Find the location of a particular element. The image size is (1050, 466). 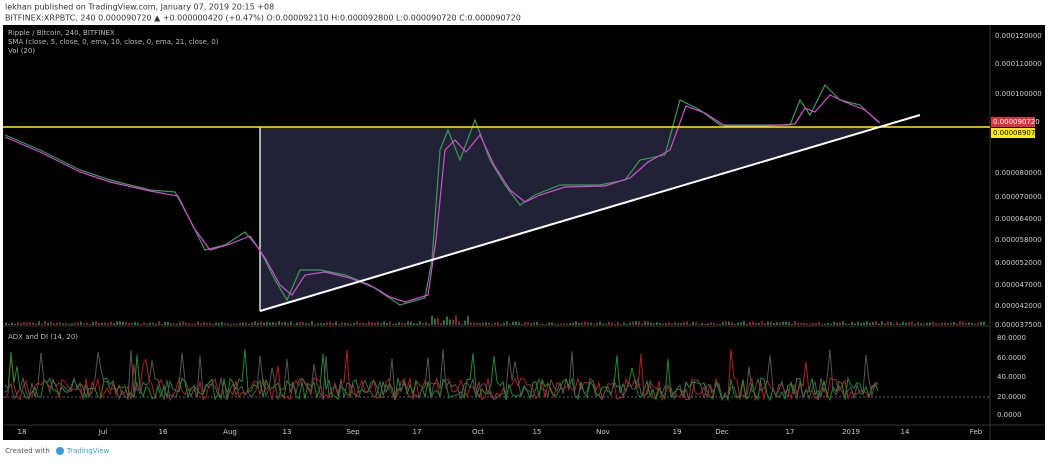

price-tick: 0.000080000 is located at coordinates (1018, 173).